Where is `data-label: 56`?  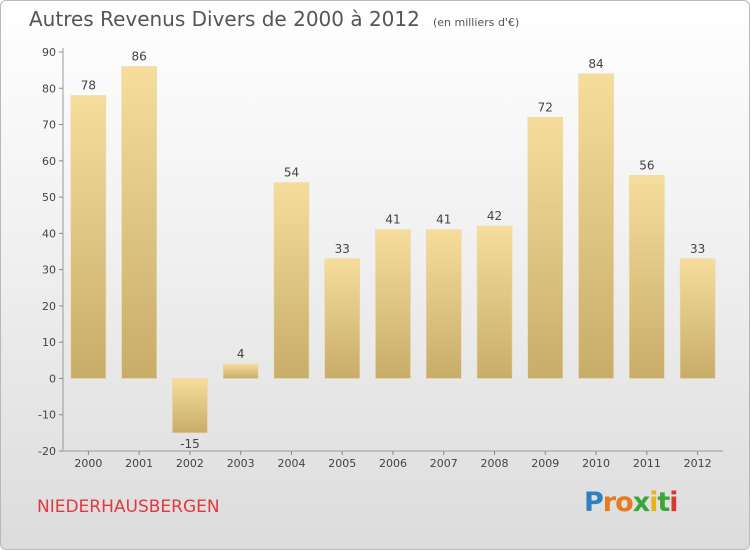 data-label: 56 is located at coordinates (646, 165).